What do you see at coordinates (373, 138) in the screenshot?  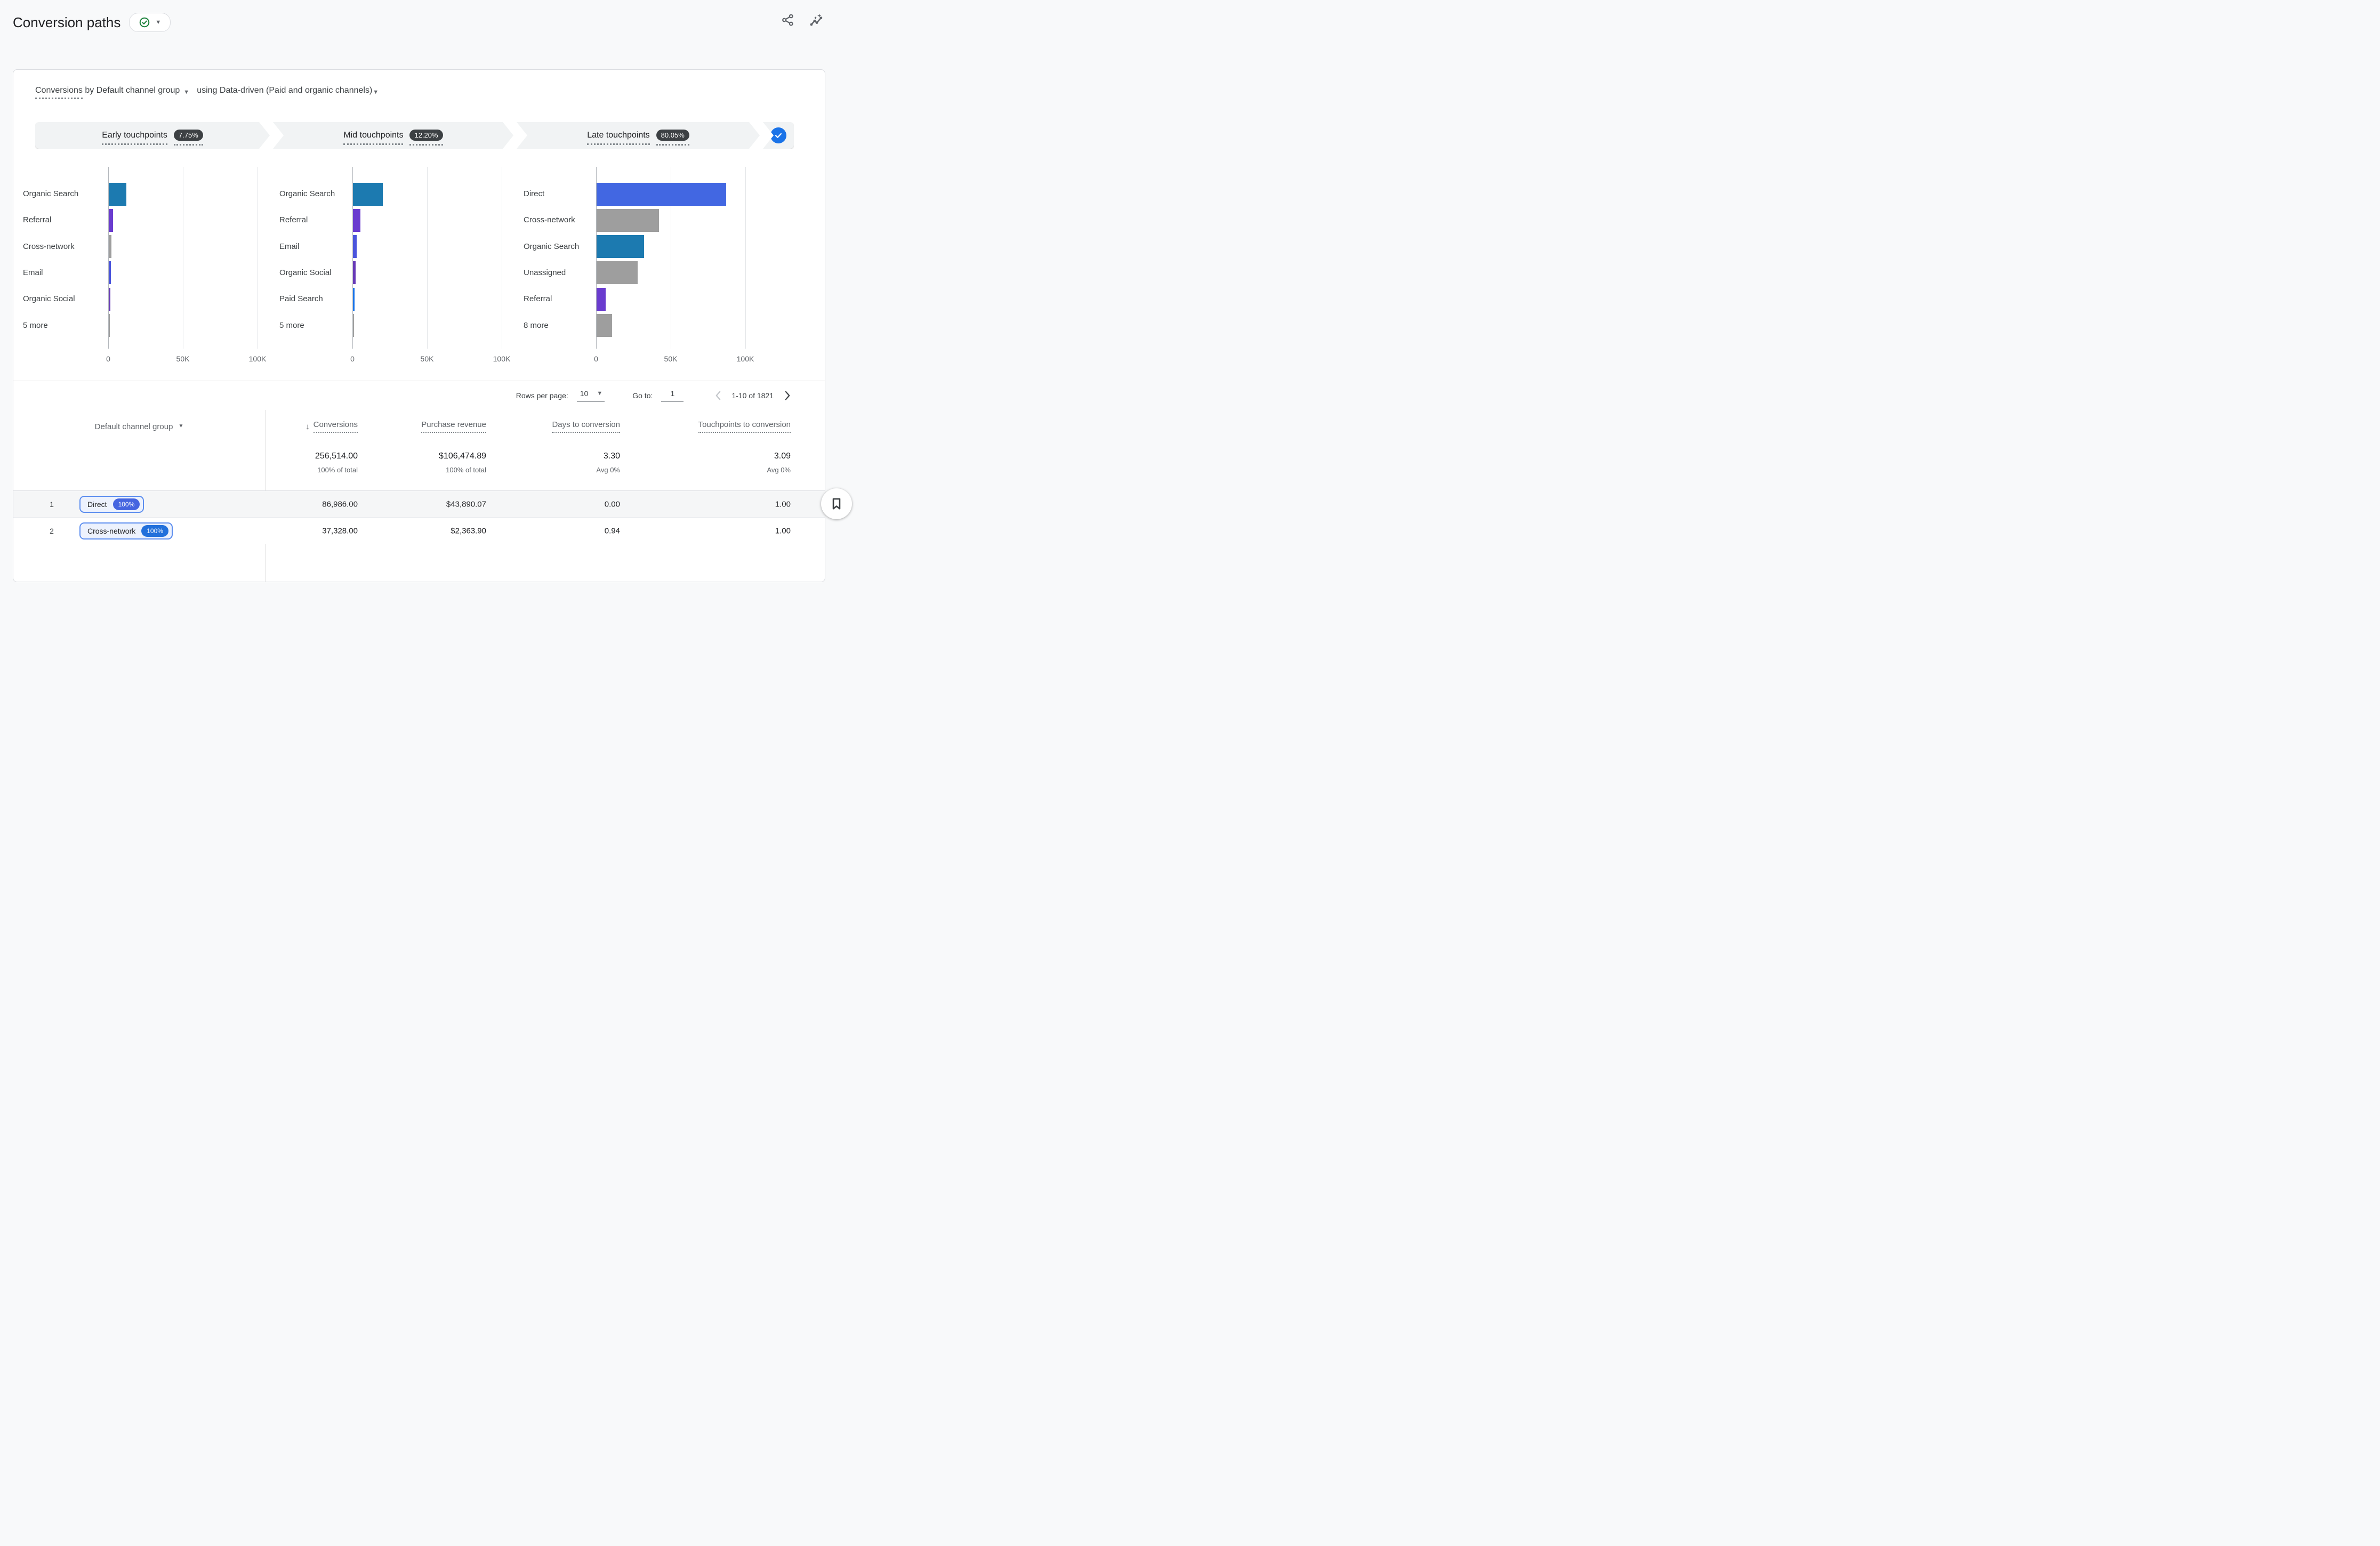 I see `funnel-segment-label: Mid touchpoints` at bounding box center [373, 138].